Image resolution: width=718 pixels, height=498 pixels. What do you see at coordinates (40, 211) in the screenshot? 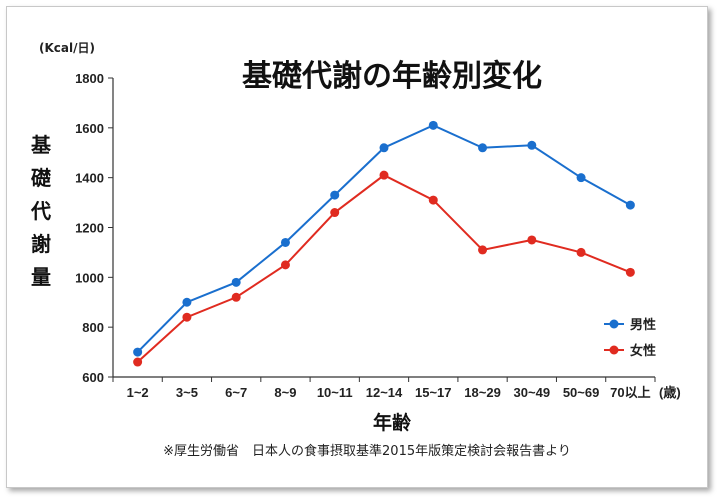
I see `y-axis-label-char: 代` at bounding box center [40, 211].